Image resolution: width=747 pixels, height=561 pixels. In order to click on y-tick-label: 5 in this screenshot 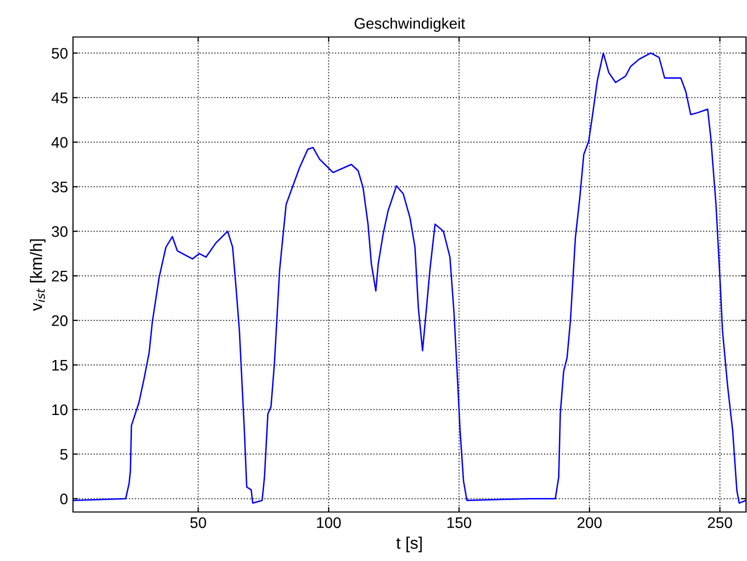, I will do `click(64, 454)`.